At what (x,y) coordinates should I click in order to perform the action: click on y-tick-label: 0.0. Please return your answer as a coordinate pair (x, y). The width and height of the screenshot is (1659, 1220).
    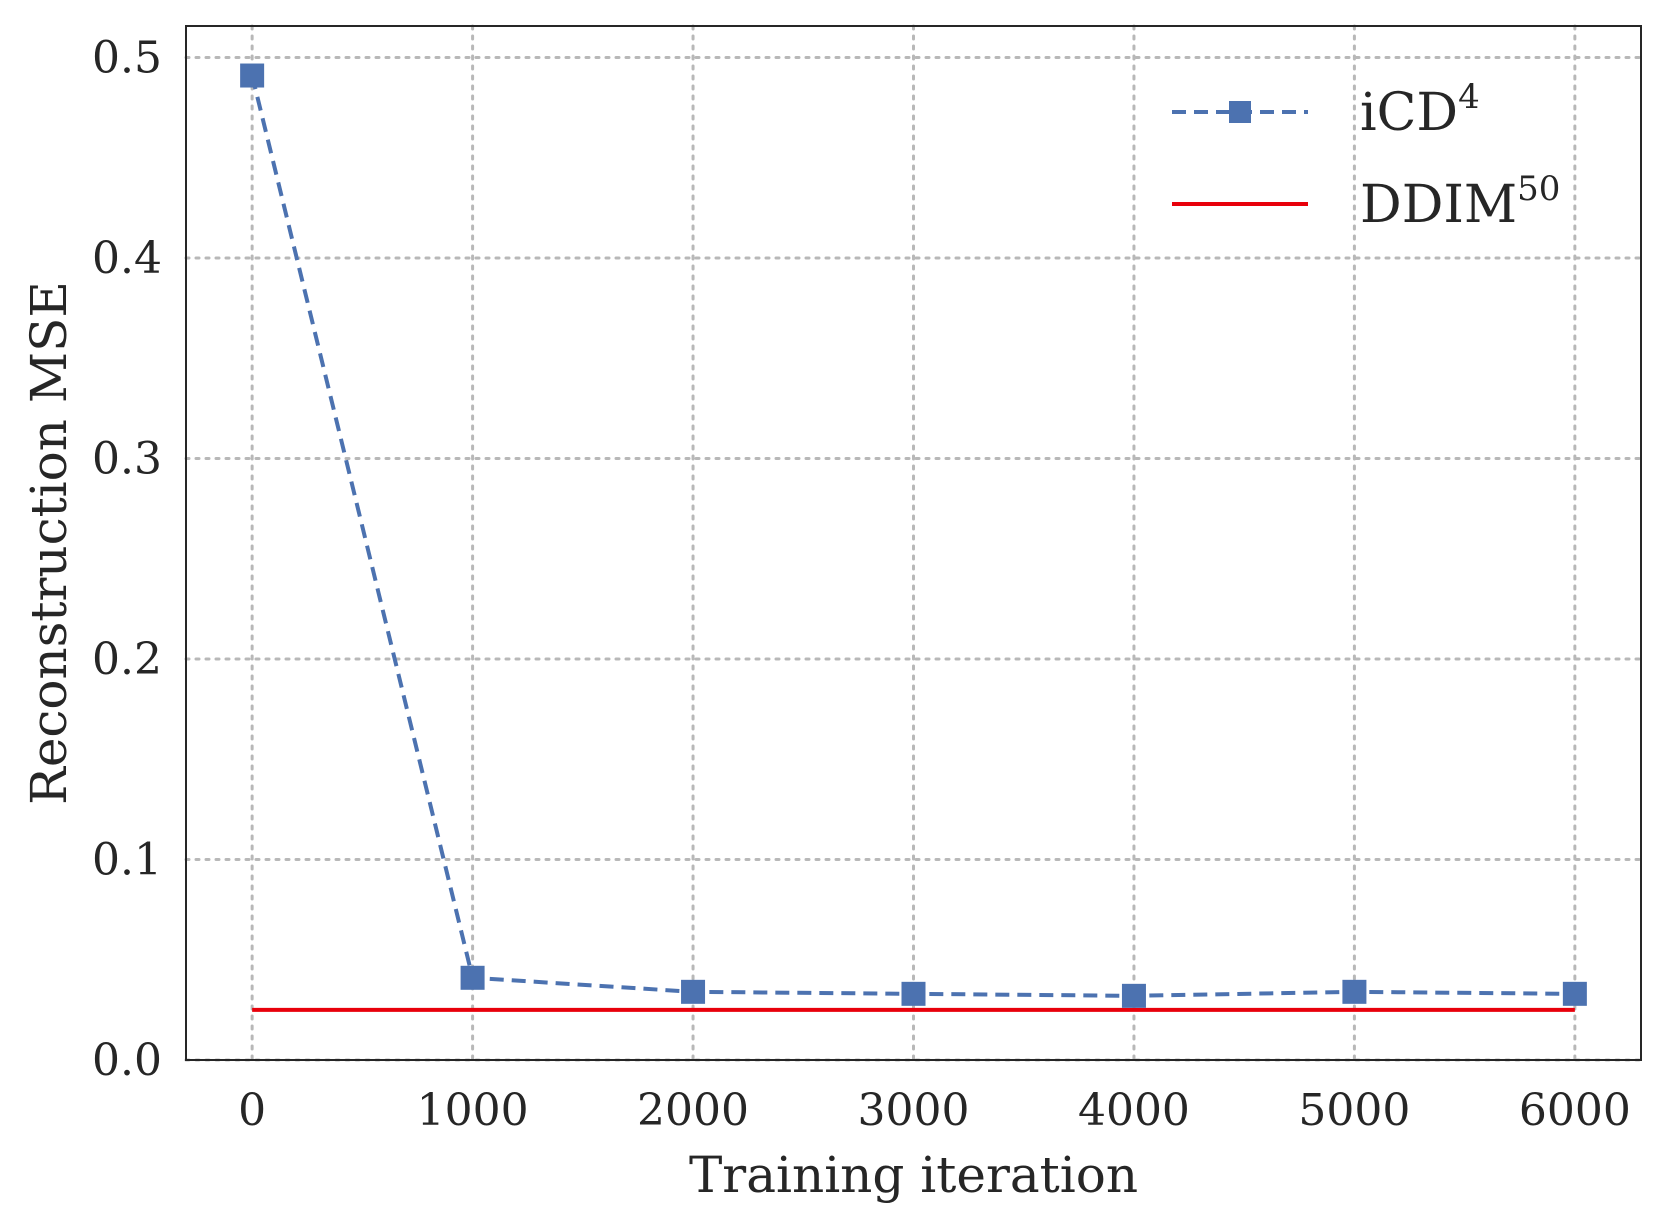
    Looking at the image, I should click on (127, 1060).